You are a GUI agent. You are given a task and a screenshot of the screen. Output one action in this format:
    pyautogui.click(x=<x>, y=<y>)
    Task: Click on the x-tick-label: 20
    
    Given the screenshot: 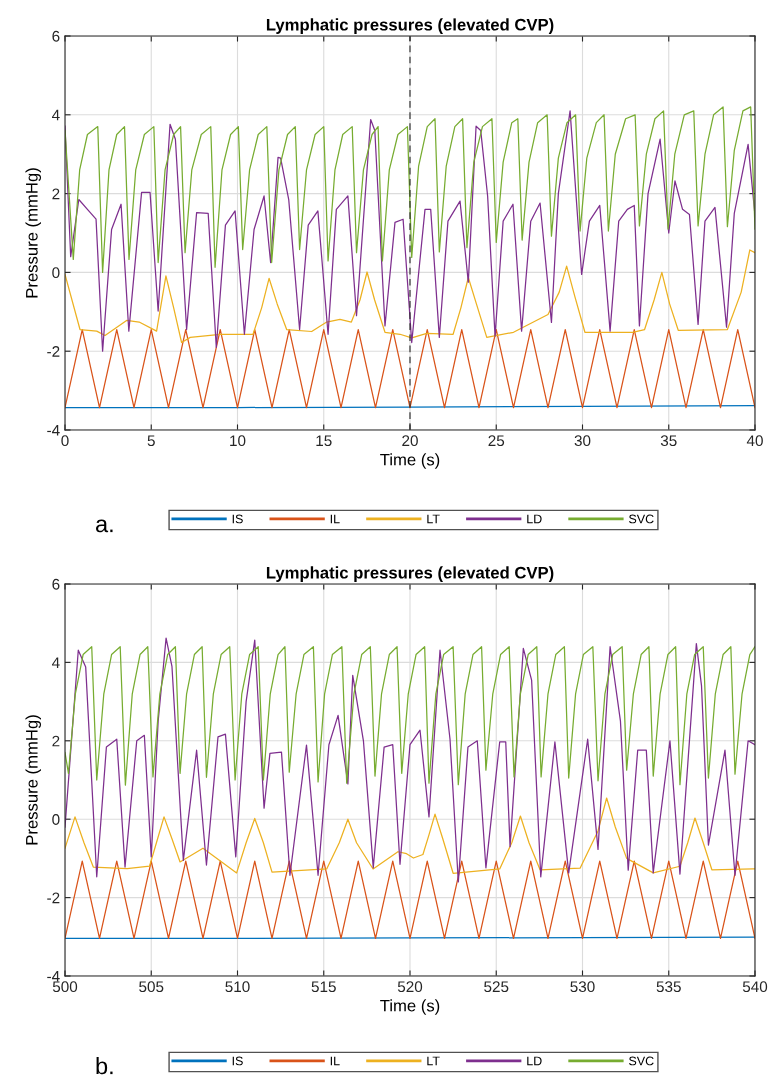 What is the action you would take?
    pyautogui.click(x=410, y=441)
    